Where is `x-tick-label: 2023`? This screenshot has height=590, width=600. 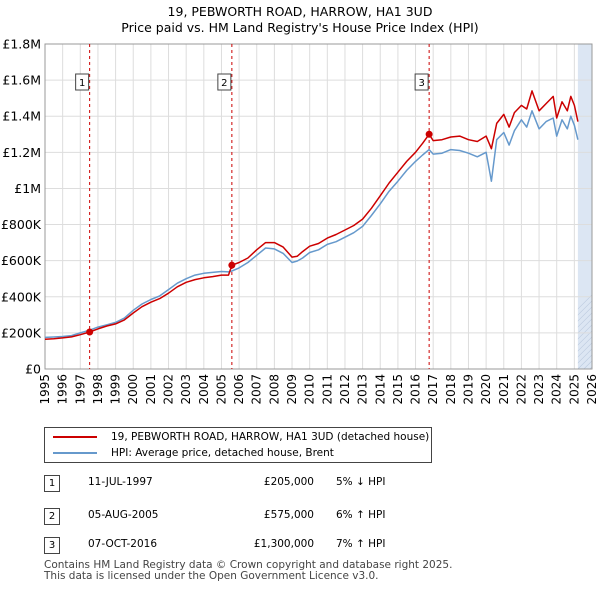 x-tick-label: 2023 is located at coordinates (539, 389).